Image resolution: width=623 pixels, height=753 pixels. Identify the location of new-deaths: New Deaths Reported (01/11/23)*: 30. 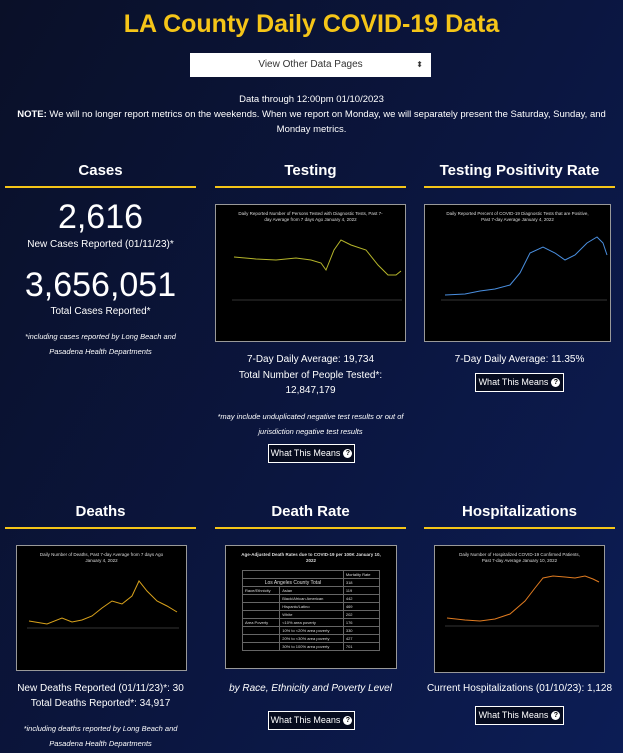
(100, 688).